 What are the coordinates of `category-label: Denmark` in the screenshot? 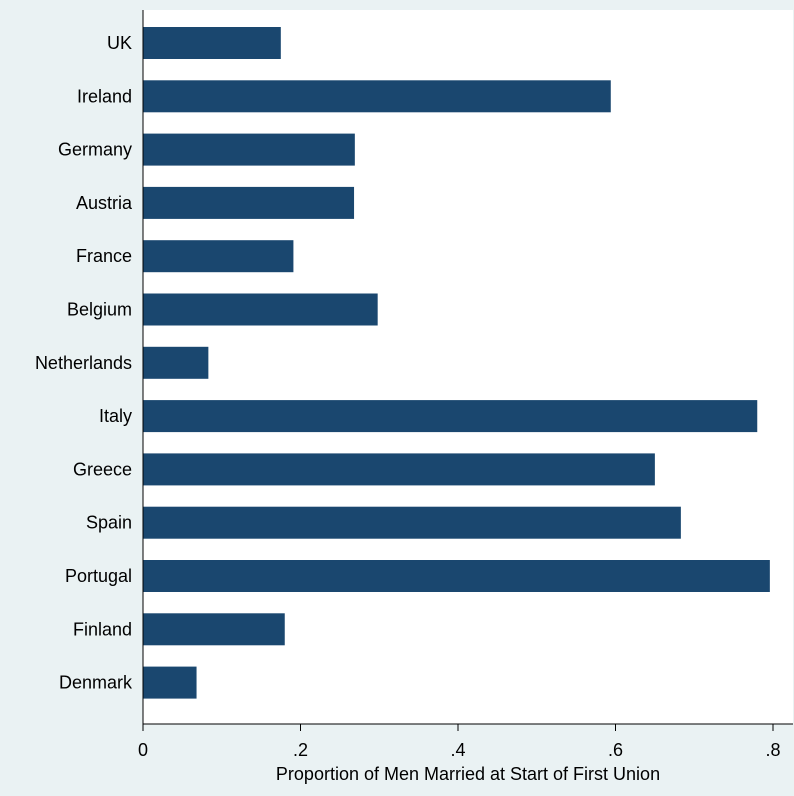 It's located at (96, 683).